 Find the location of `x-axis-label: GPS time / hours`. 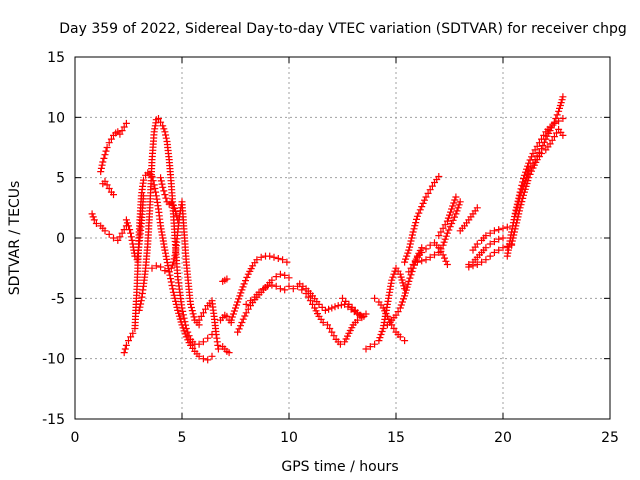

x-axis-label: GPS time / hours is located at coordinates (339, 467).